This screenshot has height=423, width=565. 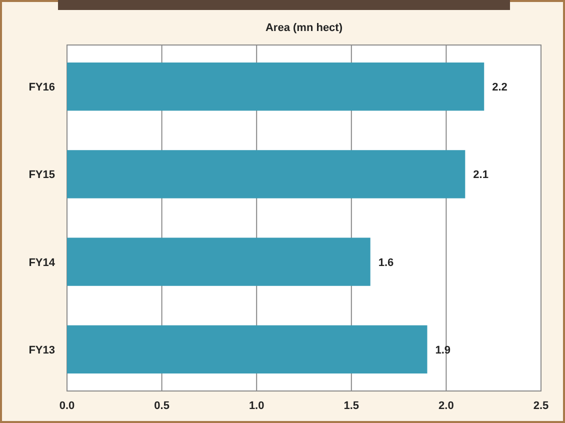 What do you see at coordinates (443, 350) in the screenshot?
I see `data-label: 1.9` at bounding box center [443, 350].